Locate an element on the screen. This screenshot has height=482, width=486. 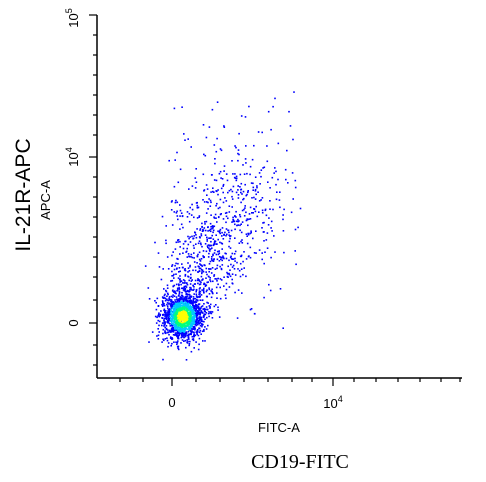
y-tick-label-1e5-exp: 5 is located at coordinates (69, 10).